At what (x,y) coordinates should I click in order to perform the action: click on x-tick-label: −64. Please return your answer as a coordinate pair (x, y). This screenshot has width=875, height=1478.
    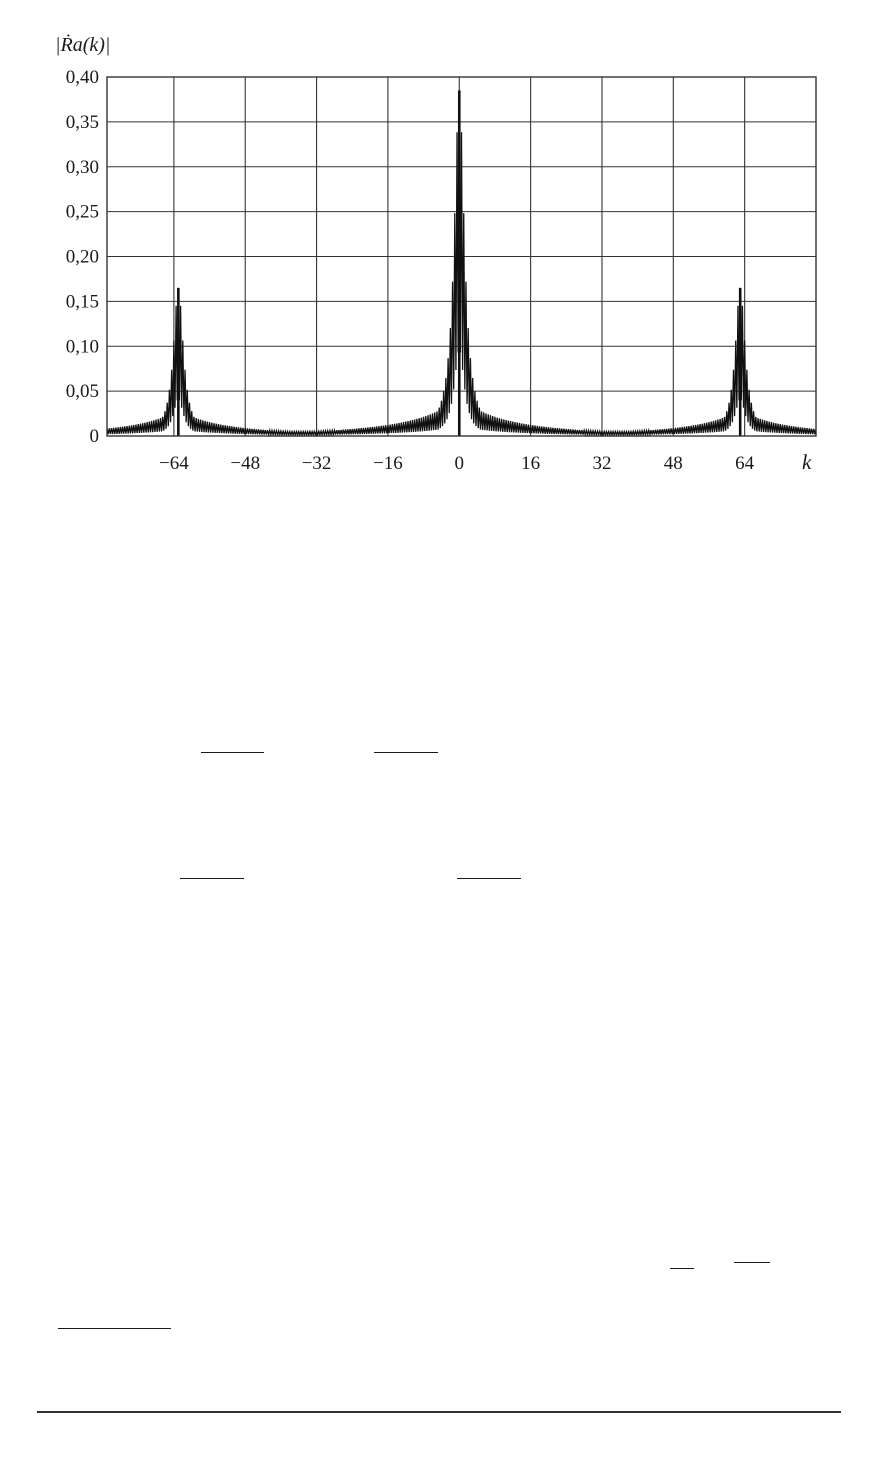
    Looking at the image, I should click on (174, 463).